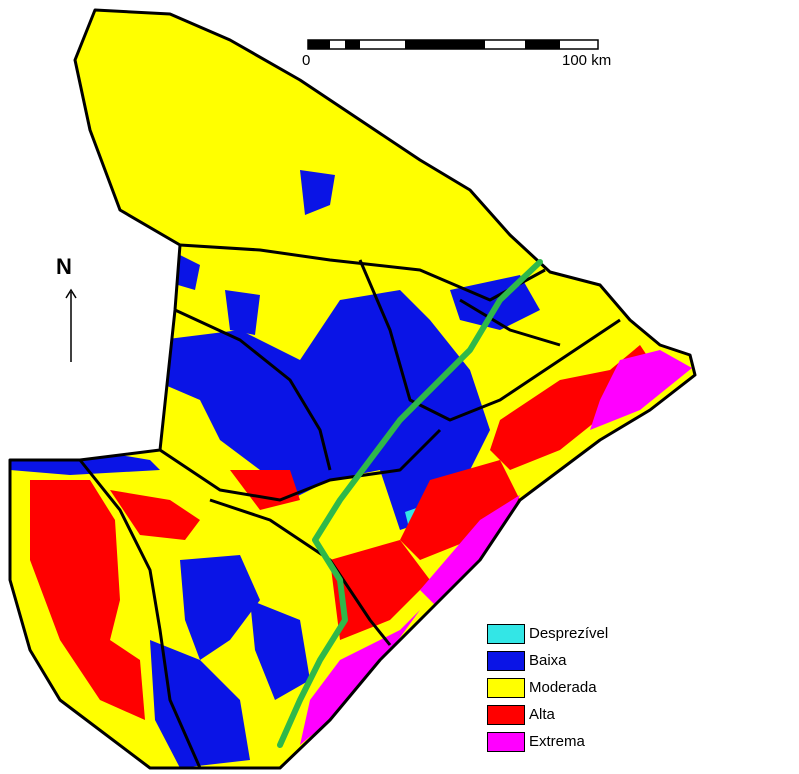  What do you see at coordinates (453, 44) in the screenshot?
I see `scale-bar` at bounding box center [453, 44].